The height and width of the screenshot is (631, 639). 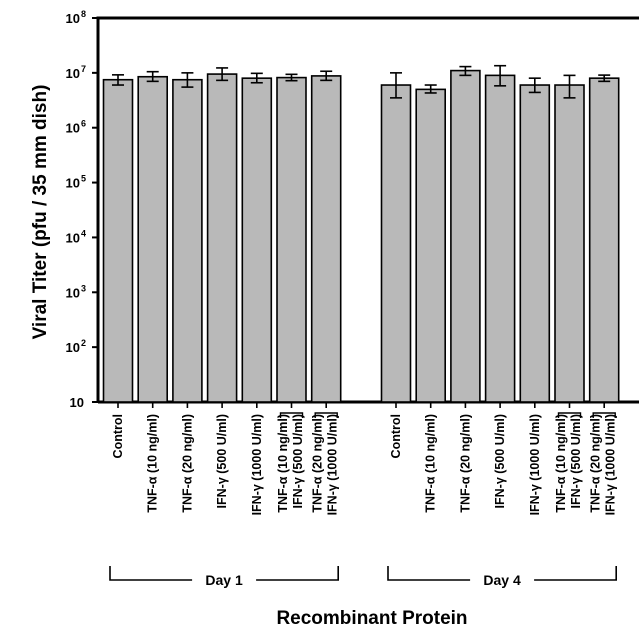 What do you see at coordinates (83, 233) in the screenshot?
I see `y-tick-exponent: 4` at bounding box center [83, 233].